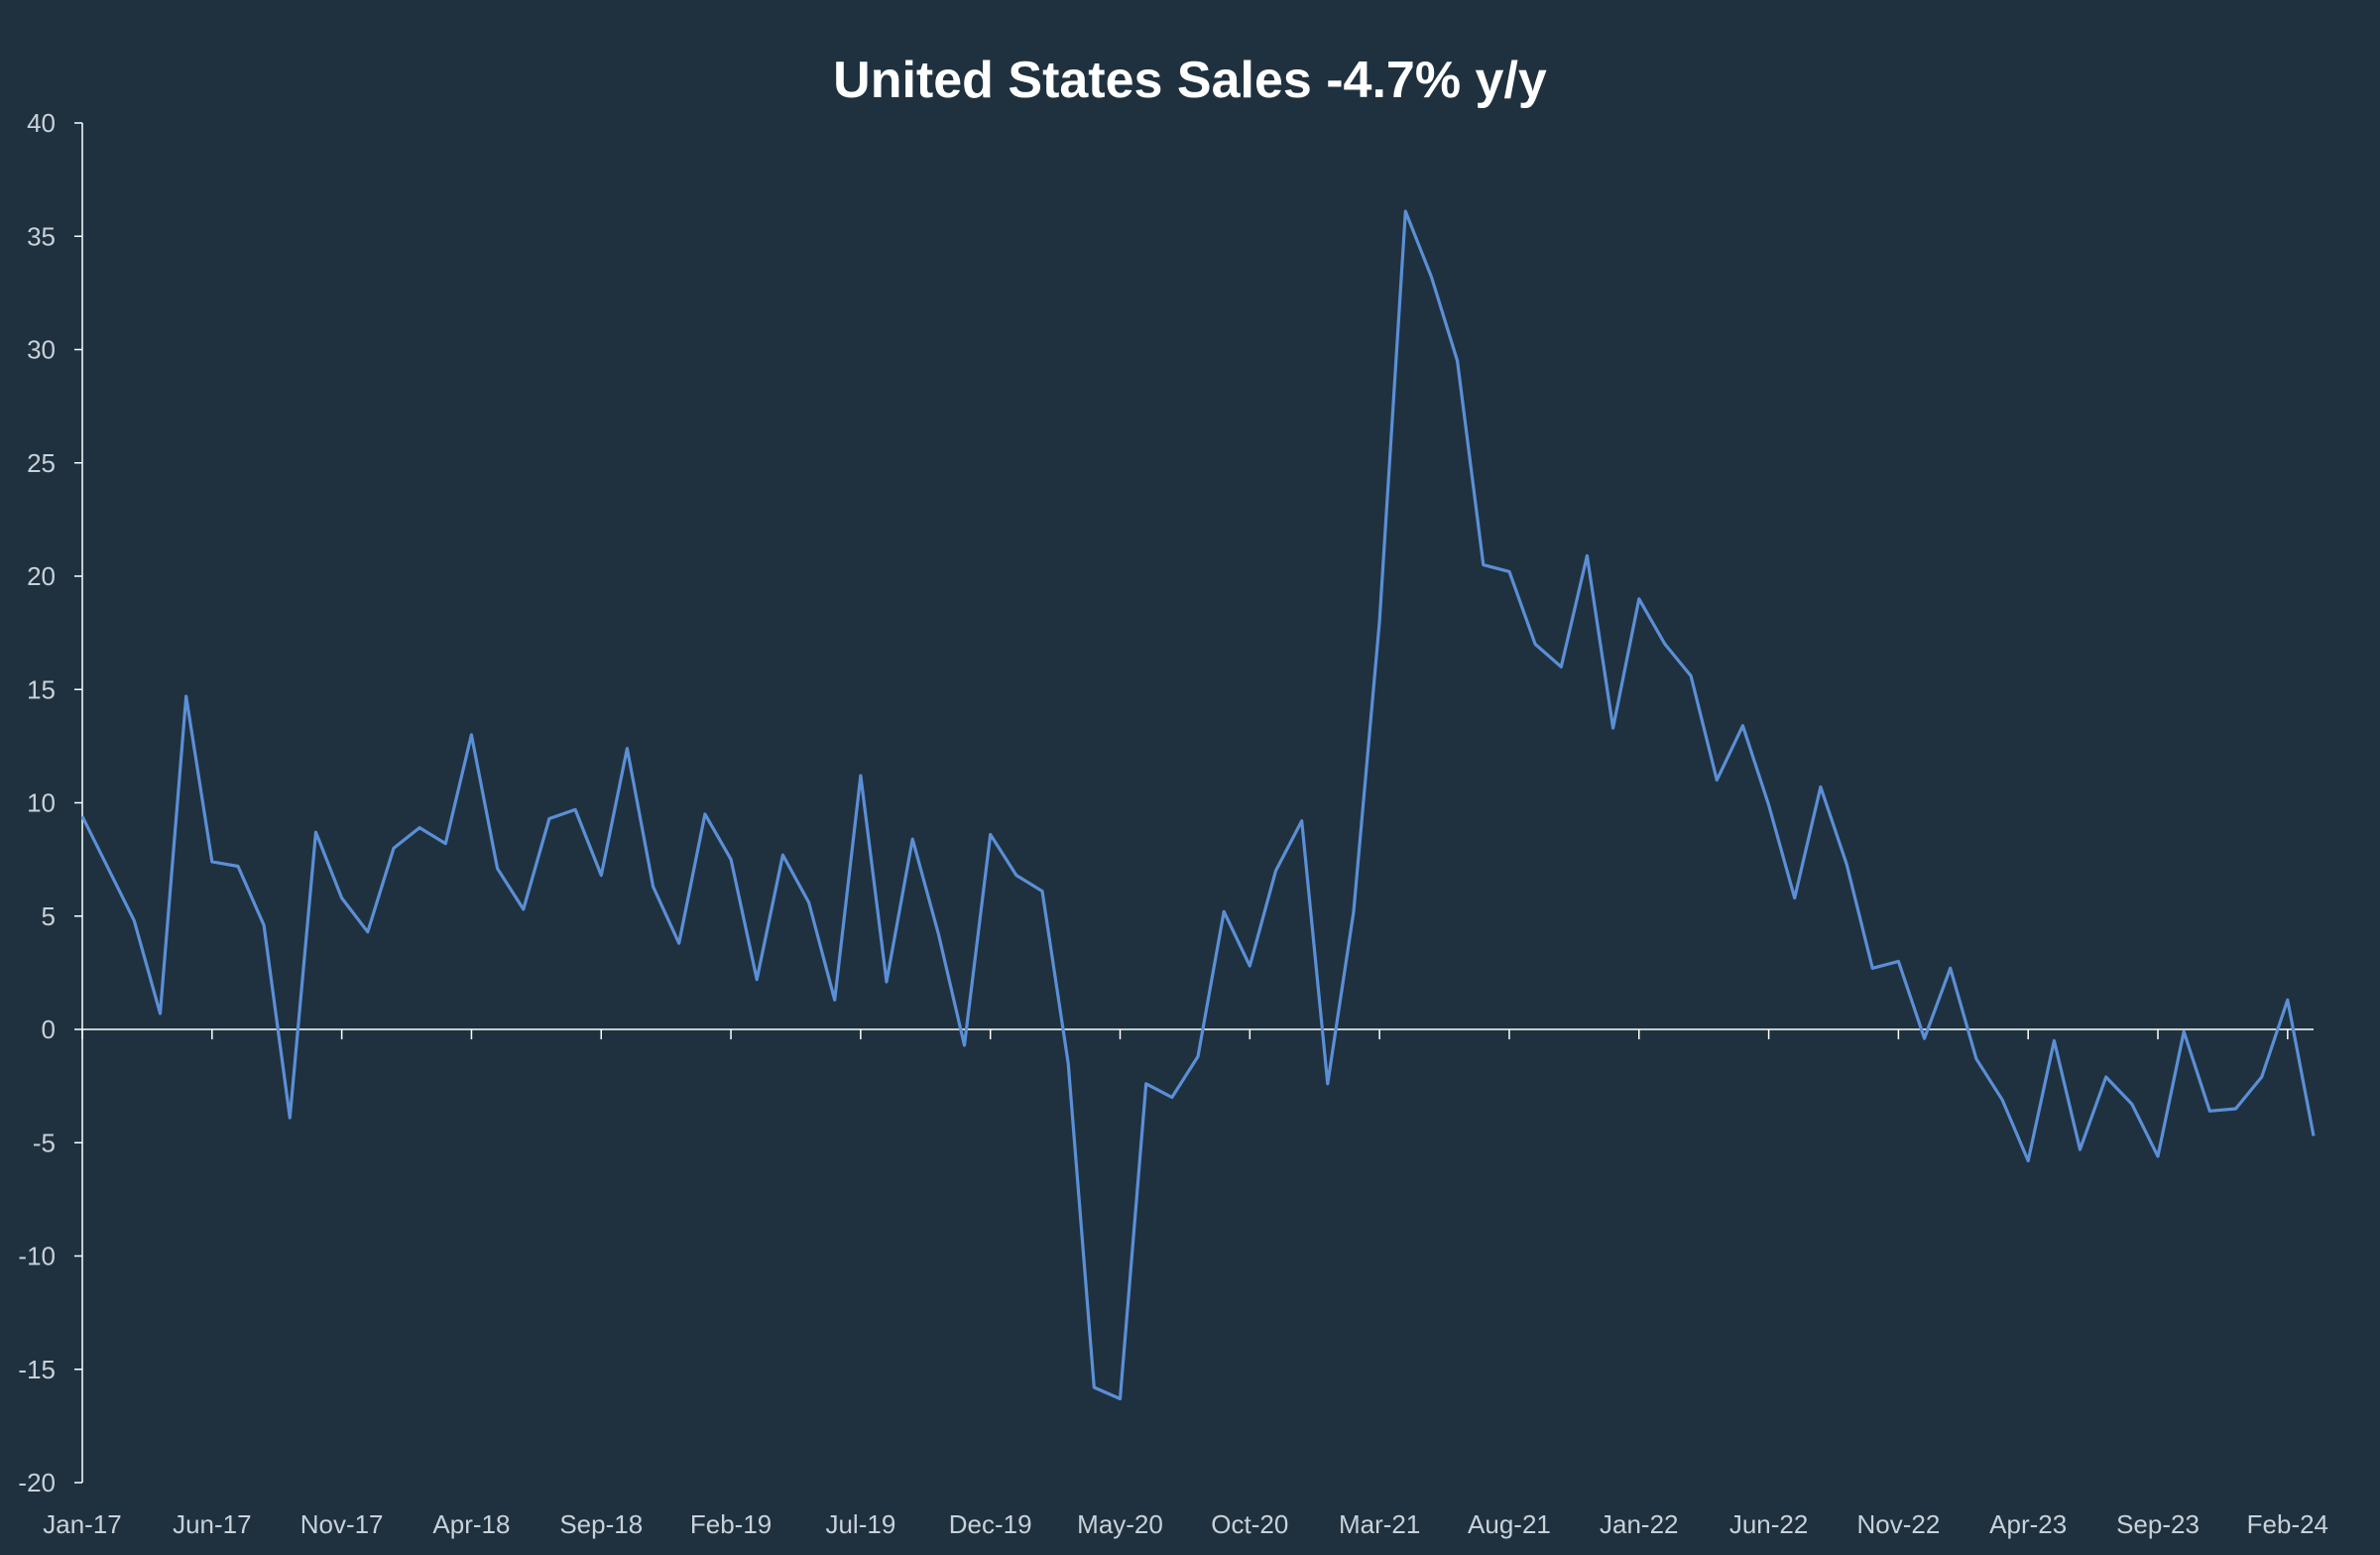  I want to click on chart-title: United States Sales -4.7% y/y, so click(1190, 80).